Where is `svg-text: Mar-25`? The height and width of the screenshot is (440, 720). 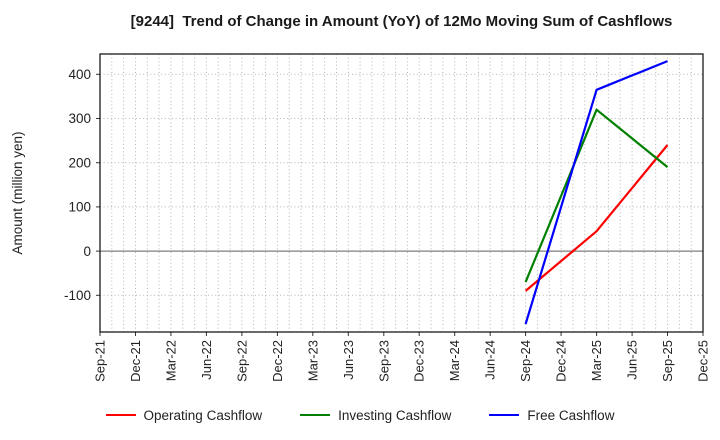
svg-text: Mar-25 is located at coordinates (596, 360).